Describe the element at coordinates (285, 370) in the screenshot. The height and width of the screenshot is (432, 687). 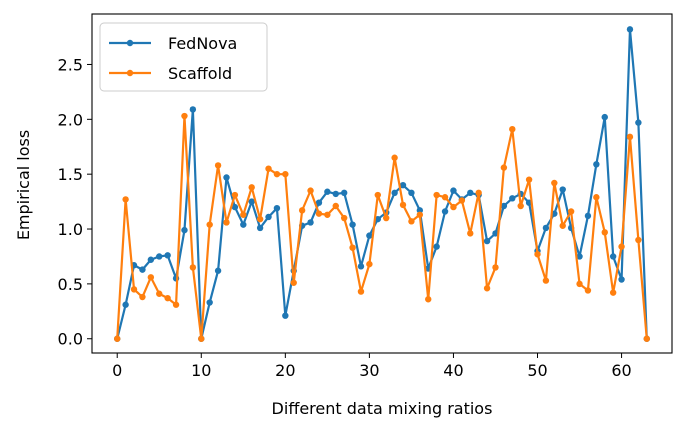
I see `x-tick-label: 20` at that location.